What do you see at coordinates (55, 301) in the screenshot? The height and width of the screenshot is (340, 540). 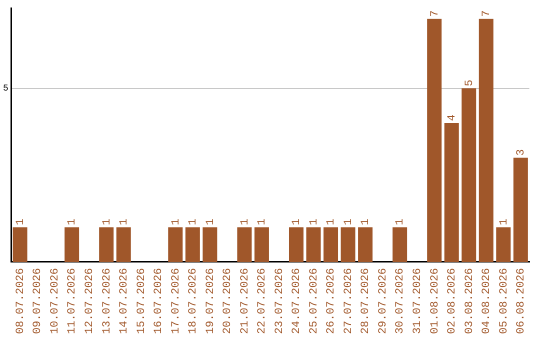 I see `x-tick-label: 10.07.2026` at bounding box center [55, 301].